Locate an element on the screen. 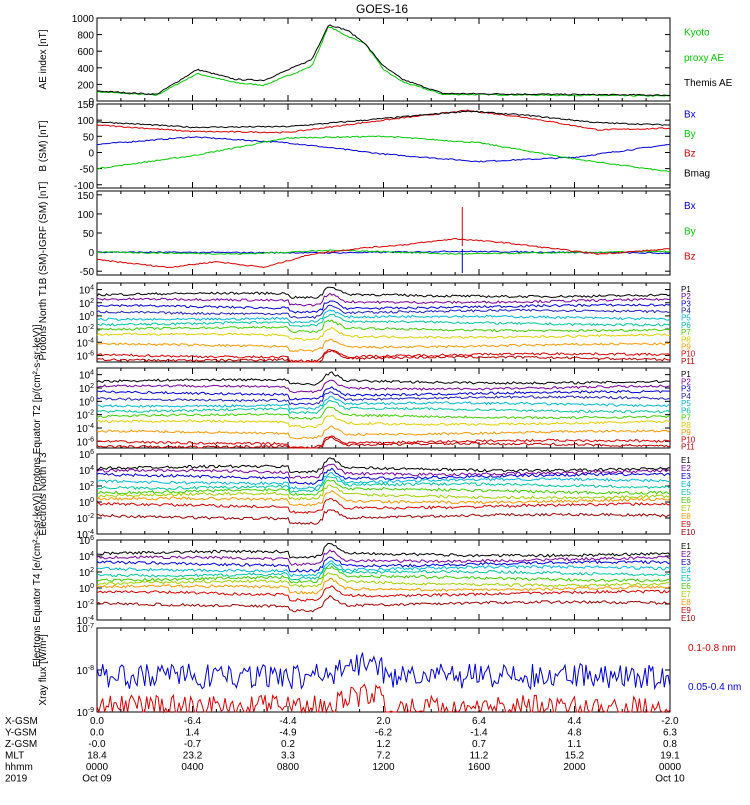  legend-label: P10 is located at coordinates (688, 439).